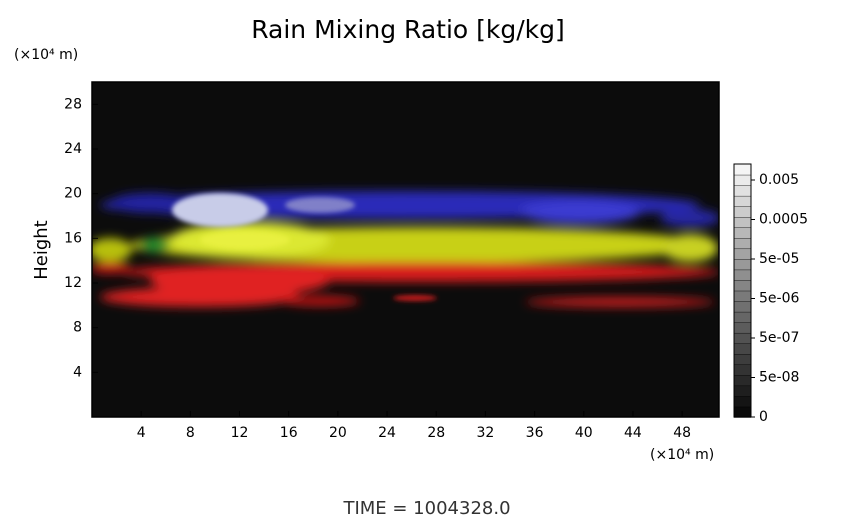 The height and width of the screenshot is (519, 854). What do you see at coordinates (682, 455) in the screenshot?
I see `x-unit: (×10⁴ m)` at bounding box center [682, 455].